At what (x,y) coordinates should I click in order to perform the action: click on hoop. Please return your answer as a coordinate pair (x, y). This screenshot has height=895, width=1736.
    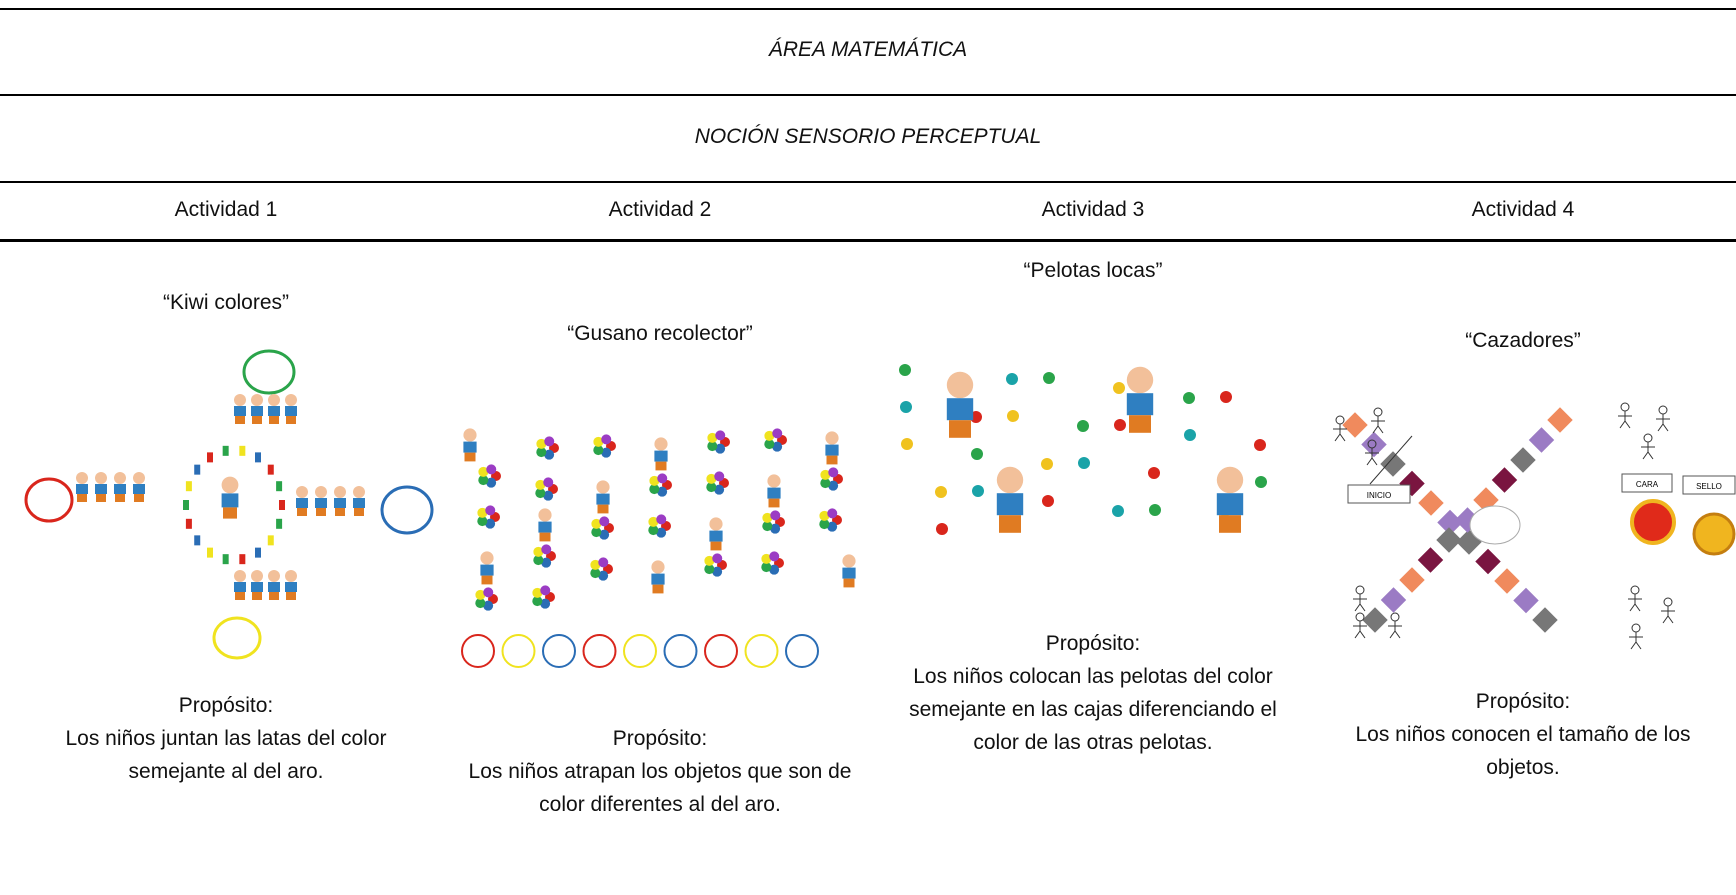
    Looking at the image, I should click on (49, 500).